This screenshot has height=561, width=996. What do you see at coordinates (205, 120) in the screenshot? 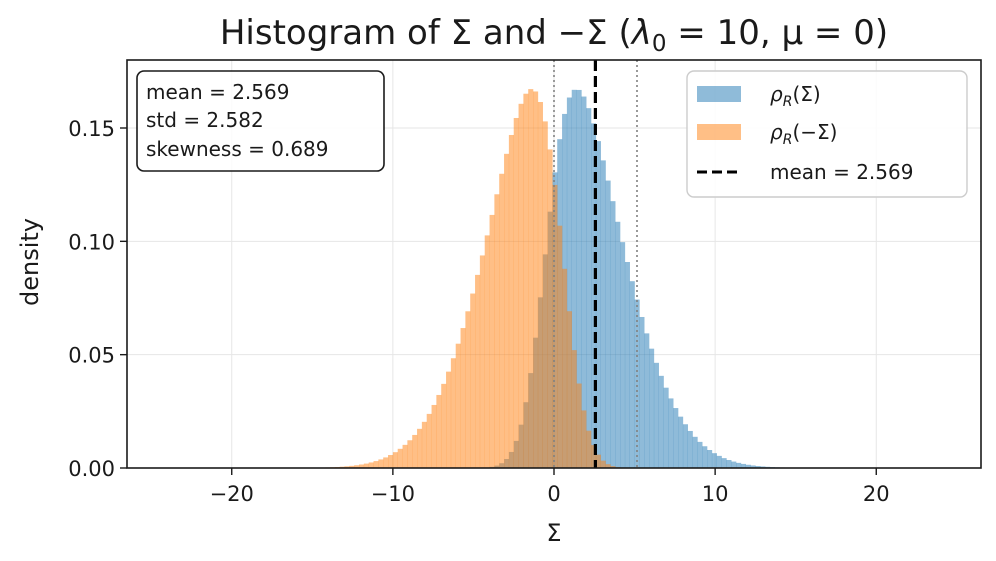
I see `stat-std: std = 2.582` at bounding box center [205, 120].